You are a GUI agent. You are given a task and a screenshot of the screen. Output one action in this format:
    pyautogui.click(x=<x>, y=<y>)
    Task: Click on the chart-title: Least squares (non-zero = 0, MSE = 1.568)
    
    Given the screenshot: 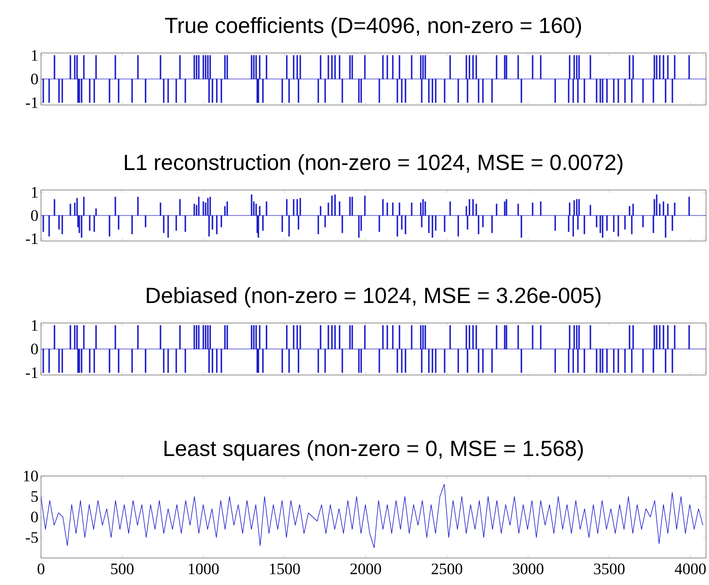 What is the action you would take?
    pyautogui.click(x=373, y=450)
    